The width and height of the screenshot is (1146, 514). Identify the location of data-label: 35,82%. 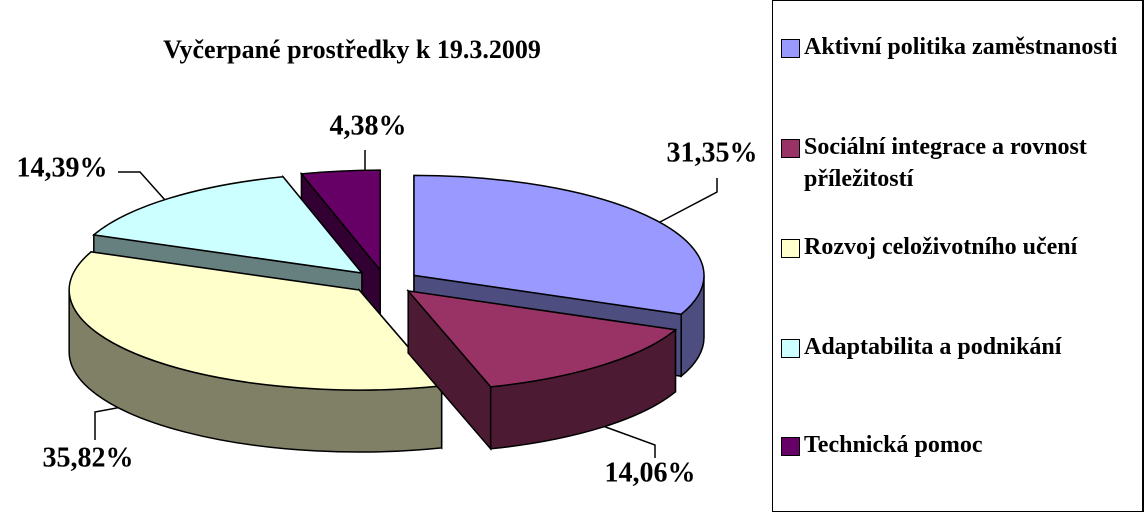
(88, 457).